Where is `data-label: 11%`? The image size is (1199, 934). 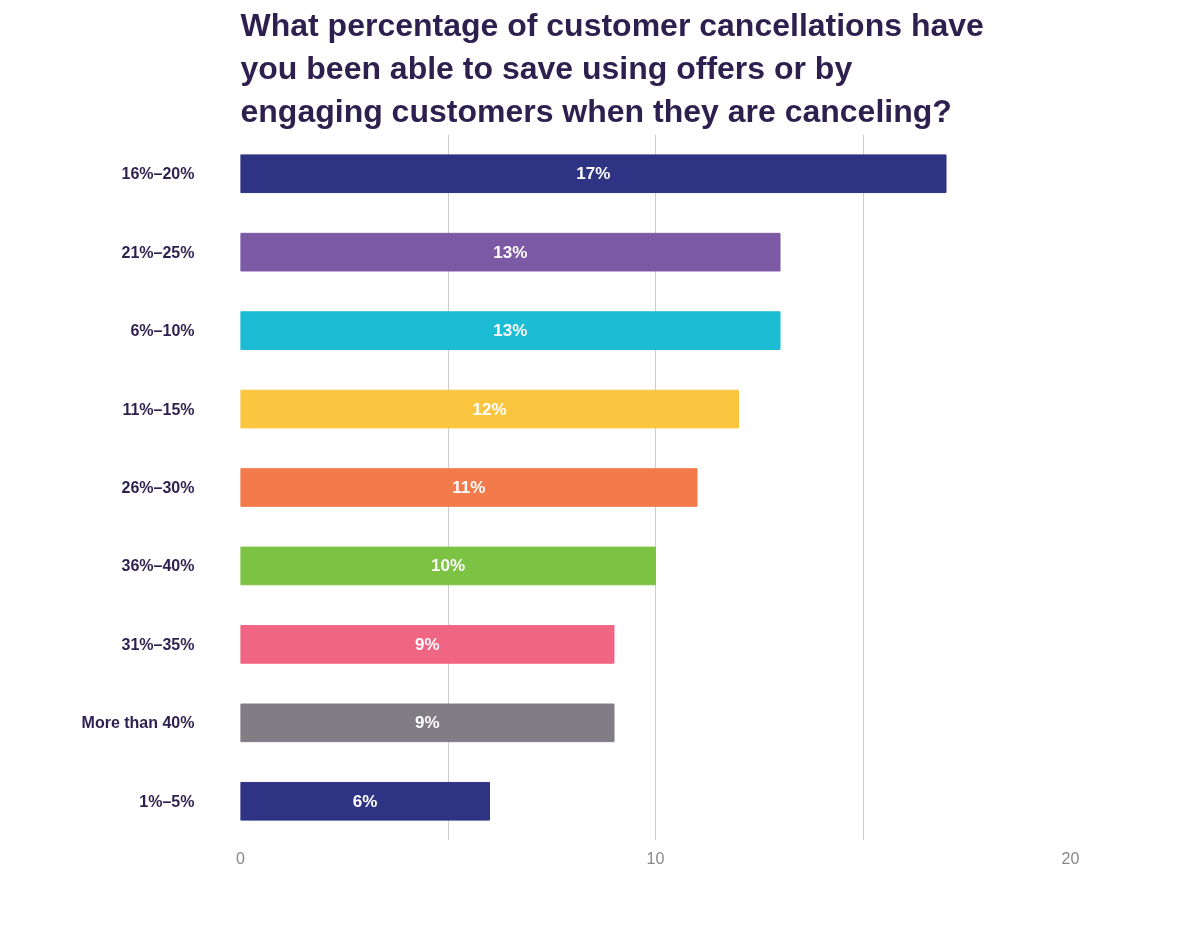 data-label: 11% is located at coordinates (469, 487).